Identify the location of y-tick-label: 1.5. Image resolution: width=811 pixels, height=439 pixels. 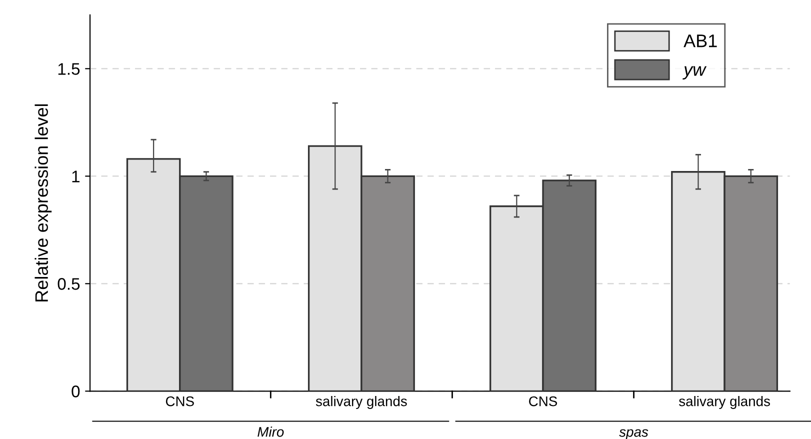
(69, 69).